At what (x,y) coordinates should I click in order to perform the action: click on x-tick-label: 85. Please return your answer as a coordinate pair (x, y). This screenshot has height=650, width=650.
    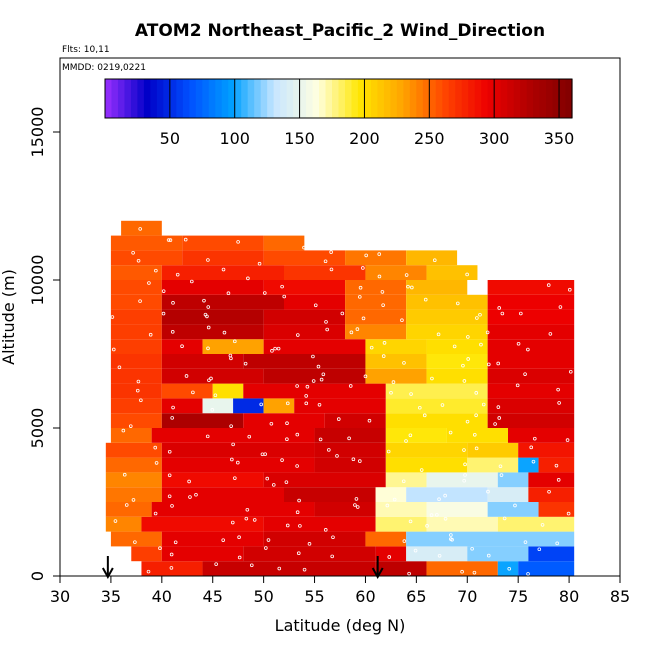
    Looking at the image, I should click on (620, 596).